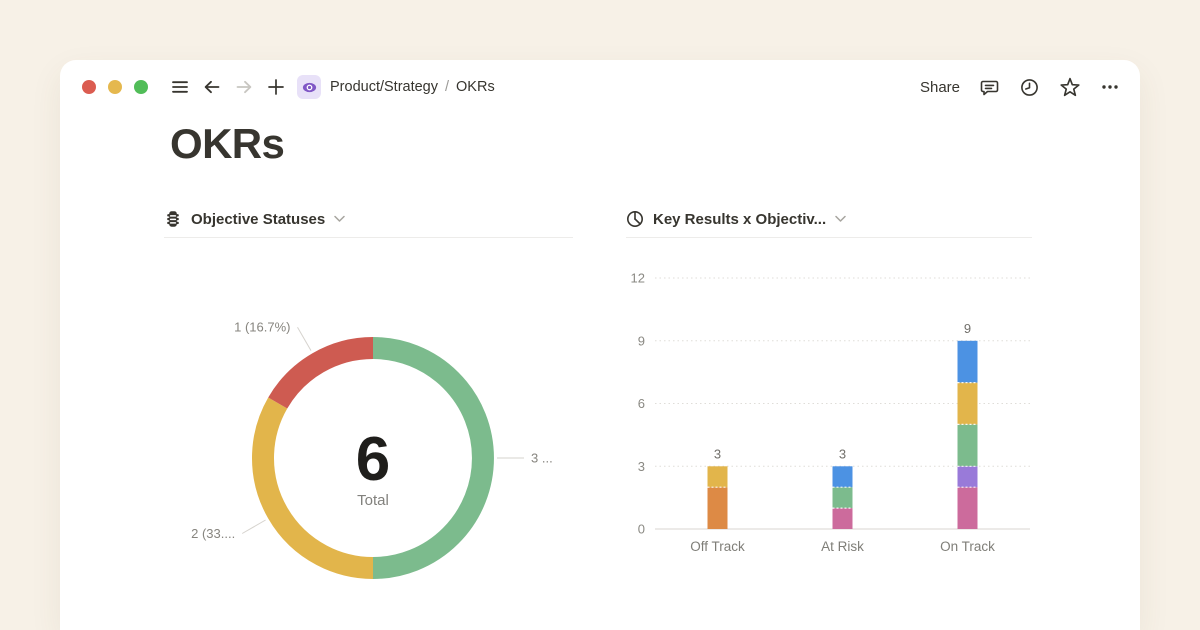 This screenshot has width=1200, height=630. Describe the element at coordinates (373, 500) in the screenshot. I see `donut-total-label: Total` at that location.